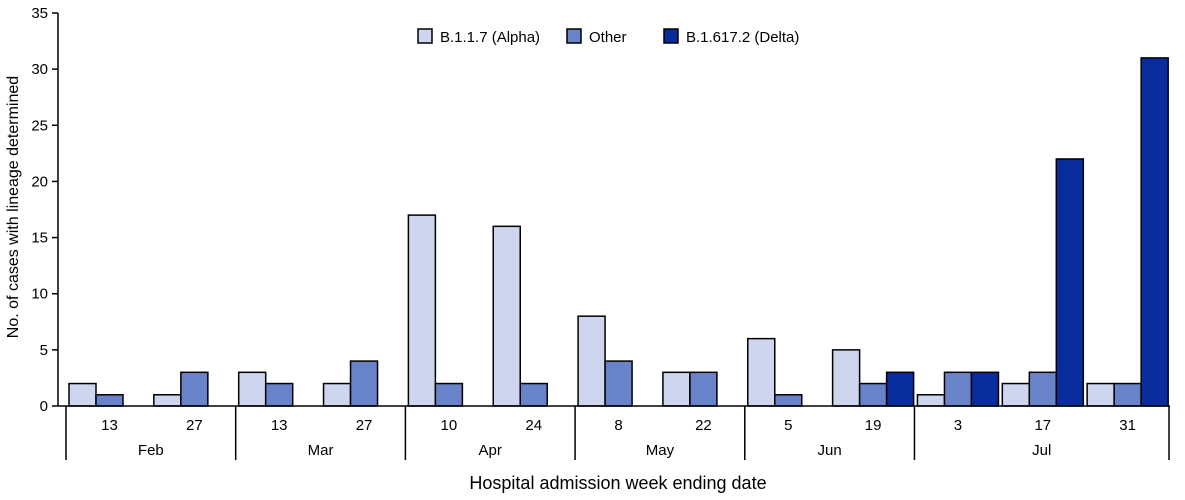  Describe the element at coordinates (490, 450) in the screenshot. I see `month-label: Apr` at that location.